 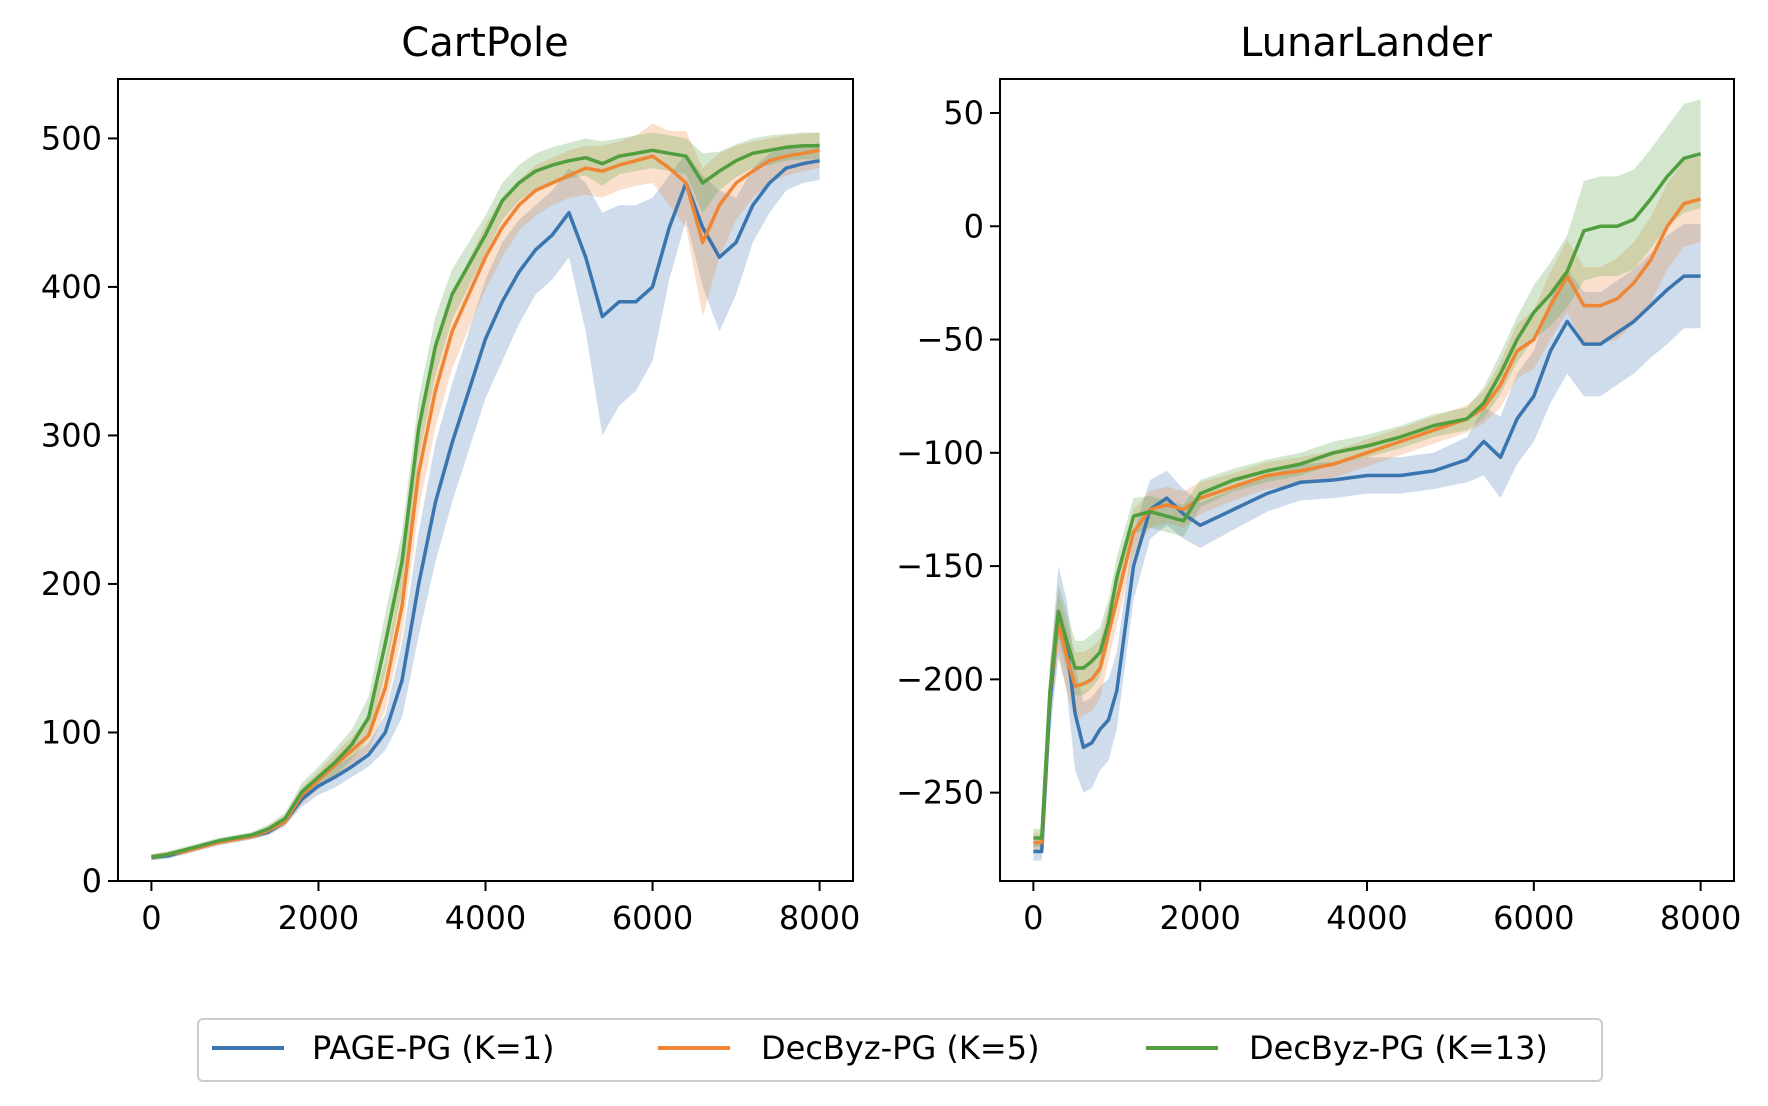 I want to click on legend-label-decbyz-k5: DecByz-PG (K=5), so click(x=900, y=1048).